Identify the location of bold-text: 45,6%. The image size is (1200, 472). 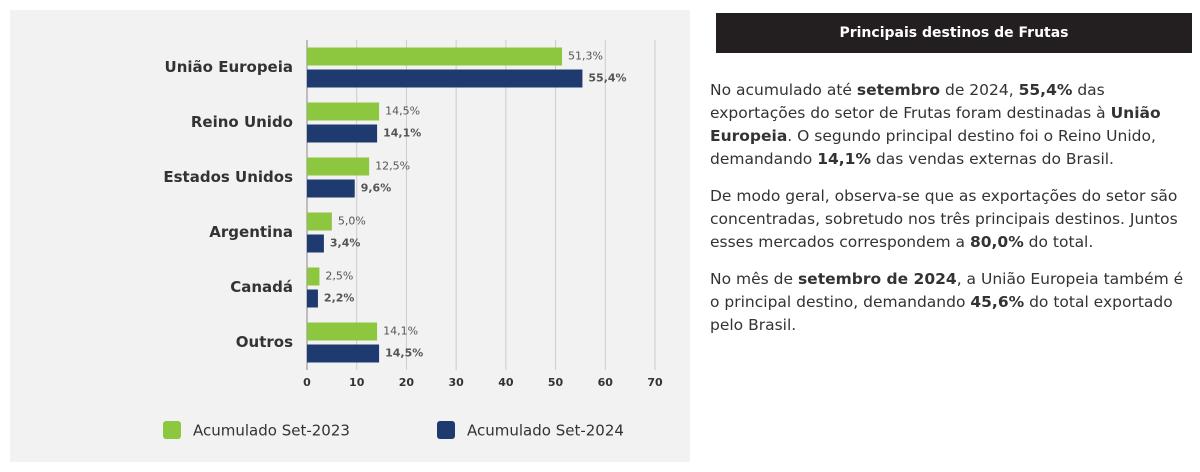
(997, 302).